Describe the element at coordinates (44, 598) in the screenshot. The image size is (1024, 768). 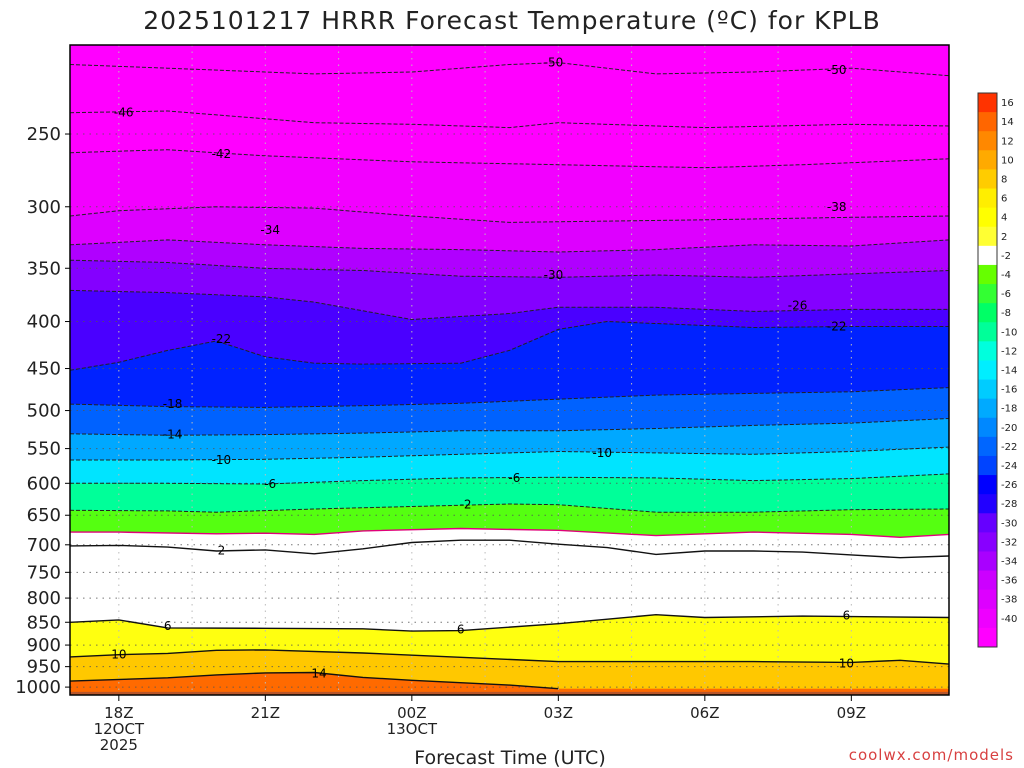
I see `y-tick-label: 800` at that location.